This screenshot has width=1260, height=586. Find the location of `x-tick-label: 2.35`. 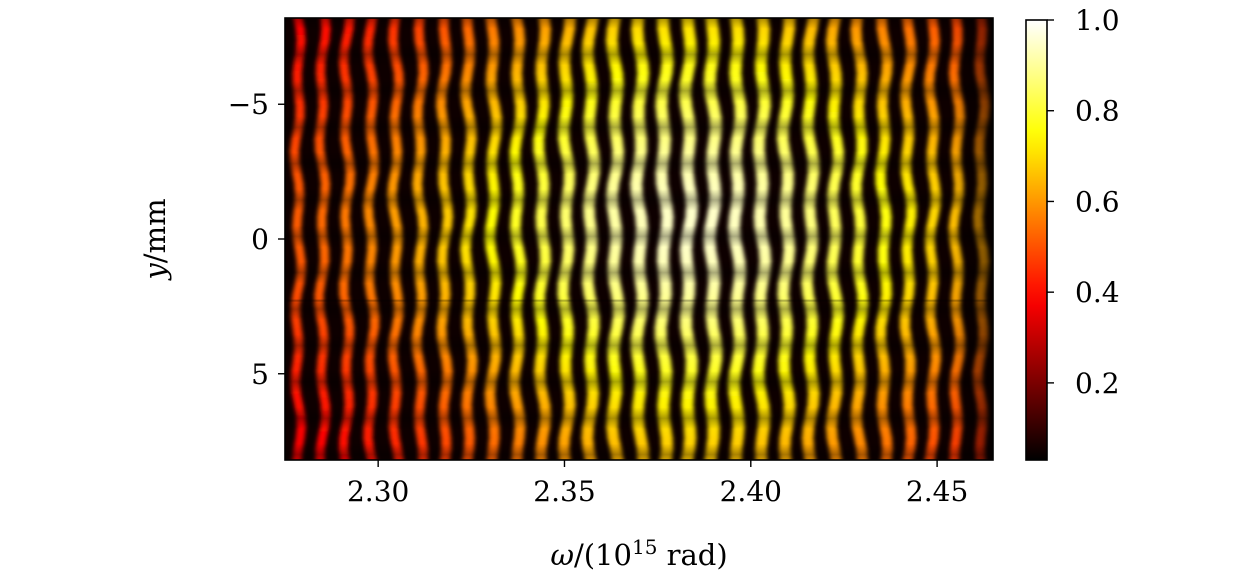

x-tick-label: 2.35 is located at coordinates (564, 491).